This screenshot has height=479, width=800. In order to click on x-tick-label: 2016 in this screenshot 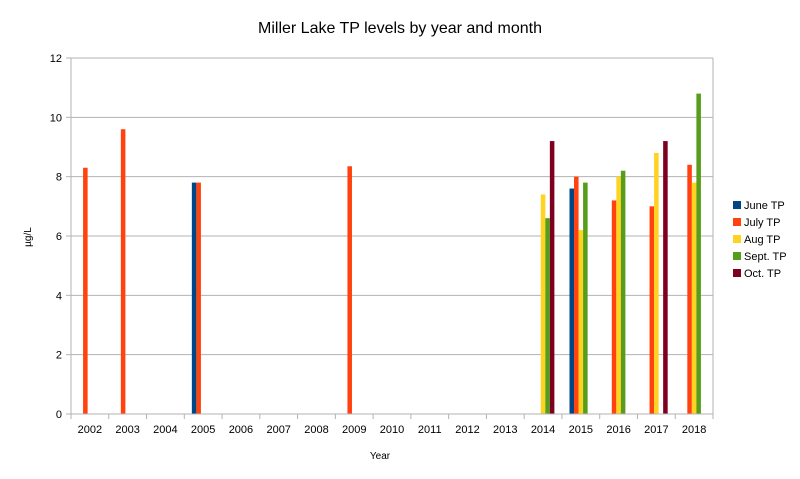, I will do `click(618, 430)`.